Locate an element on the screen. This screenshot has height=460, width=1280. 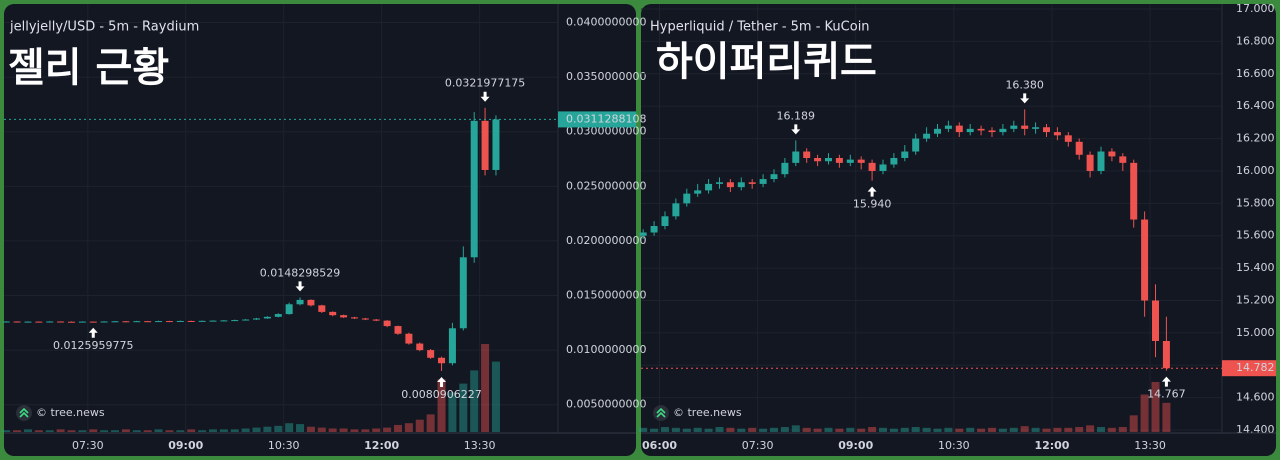
y-tick-label: 16.600 is located at coordinates (1255, 73).